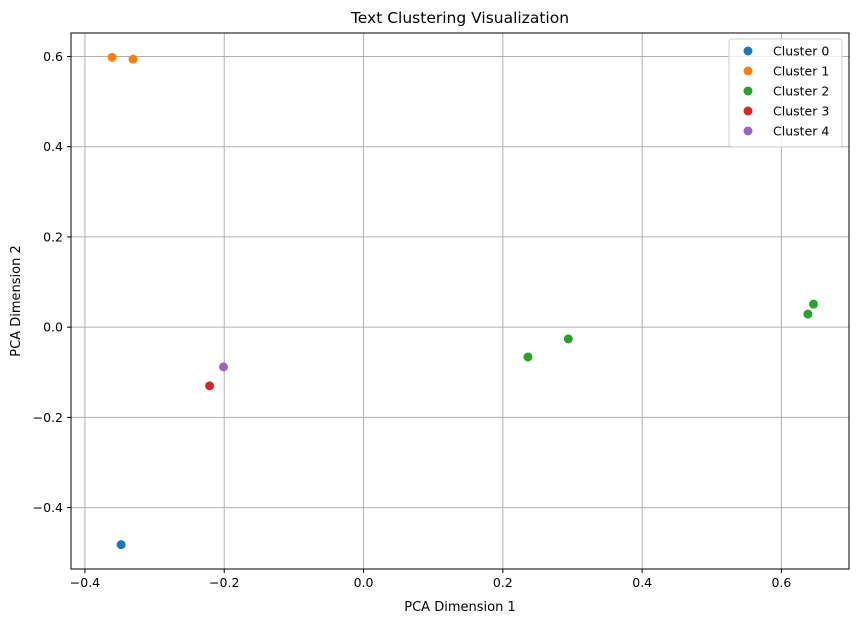 The height and width of the screenshot is (624, 857). What do you see at coordinates (210, 386) in the screenshot?
I see `cluster-3-point` at bounding box center [210, 386].